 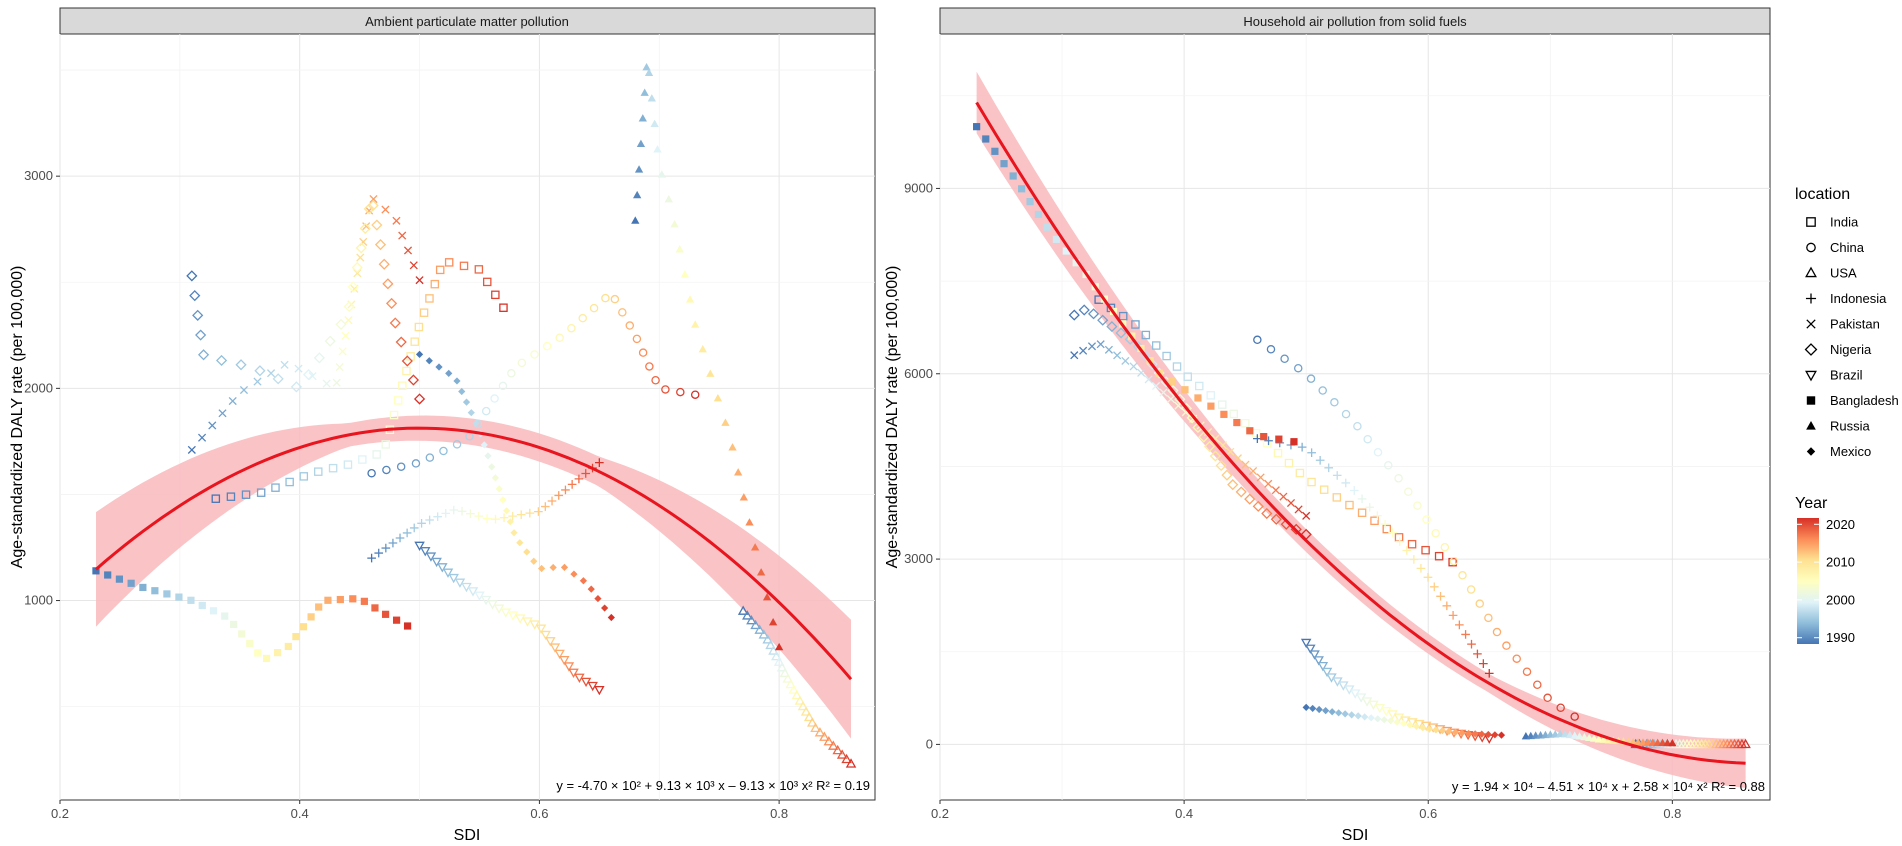 I want to click on legend-label-usa: USA, so click(x=1843, y=273).